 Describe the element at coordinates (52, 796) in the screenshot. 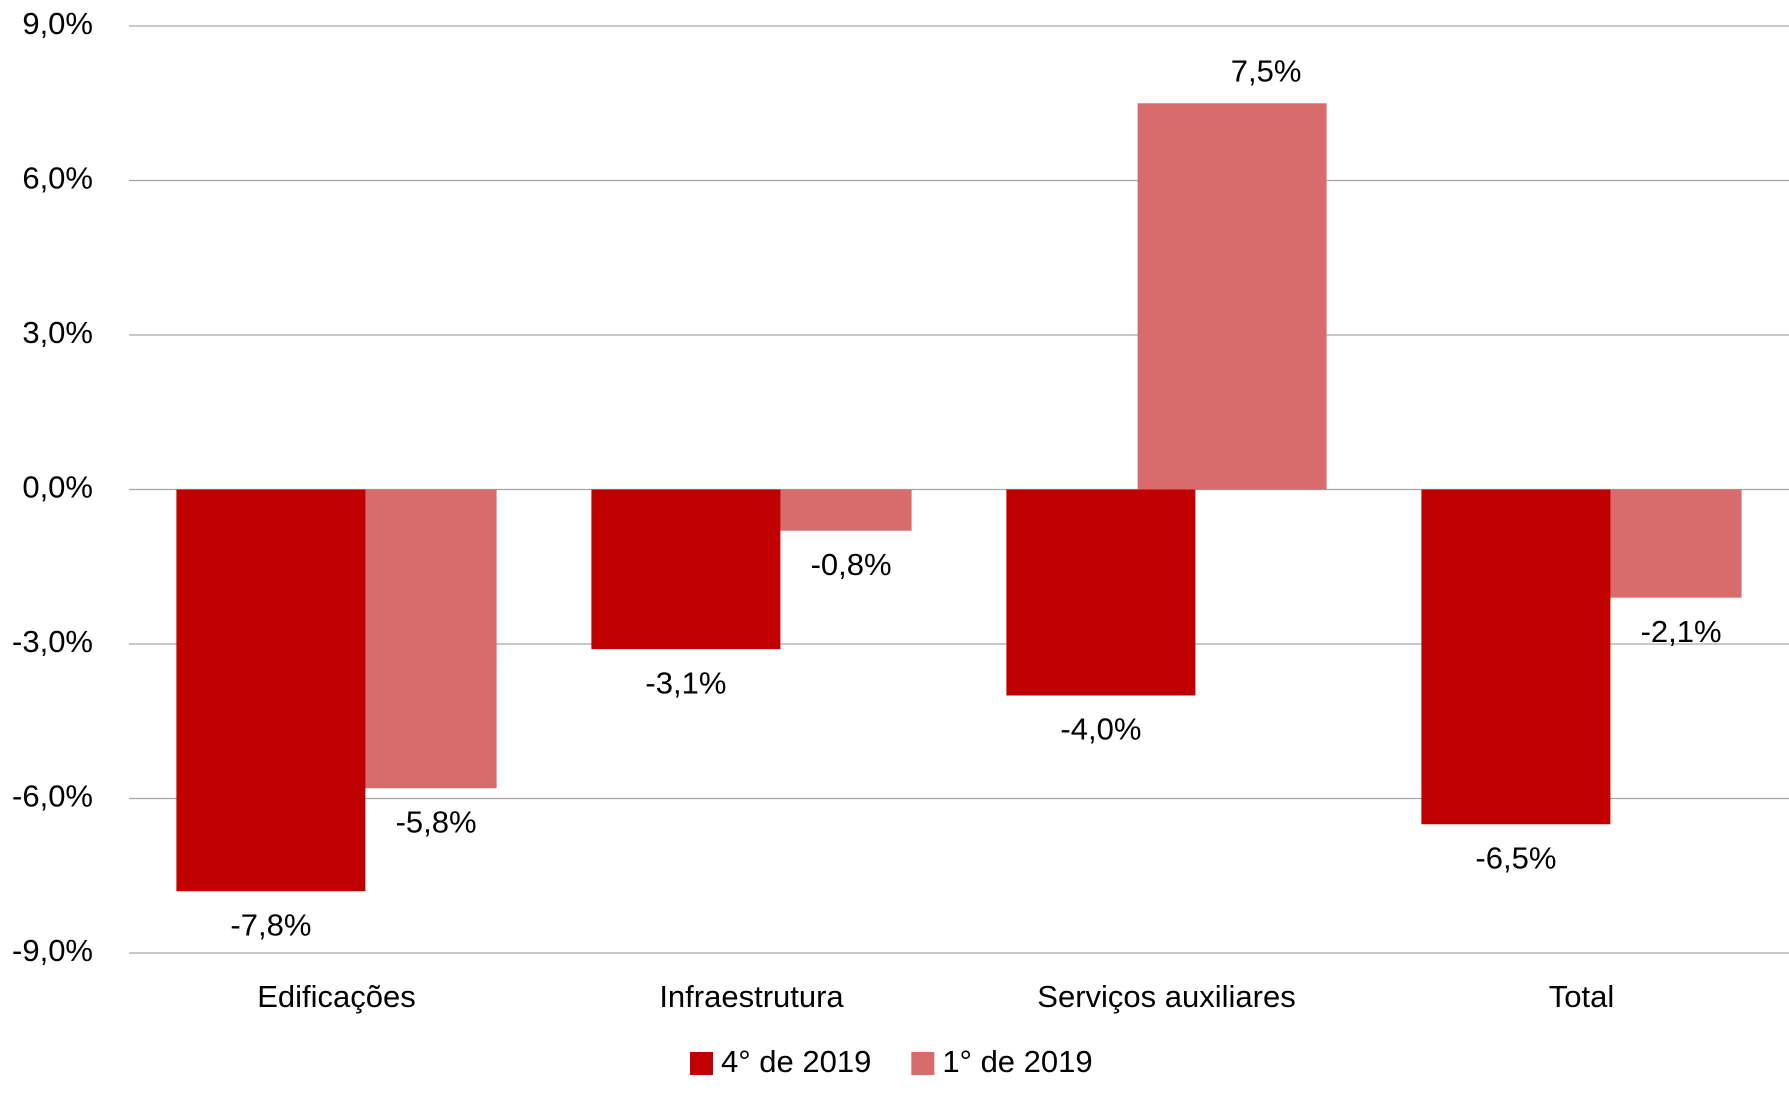

I see `y-tick-label: -6,0%` at that location.